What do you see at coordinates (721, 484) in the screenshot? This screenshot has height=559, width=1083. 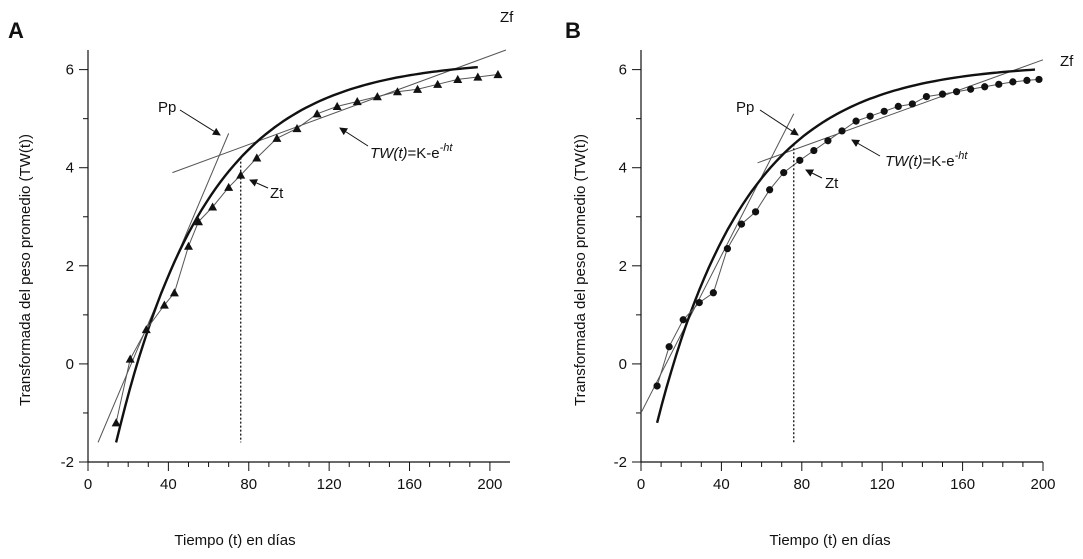 I see `x-tick-label: 40` at bounding box center [721, 484].